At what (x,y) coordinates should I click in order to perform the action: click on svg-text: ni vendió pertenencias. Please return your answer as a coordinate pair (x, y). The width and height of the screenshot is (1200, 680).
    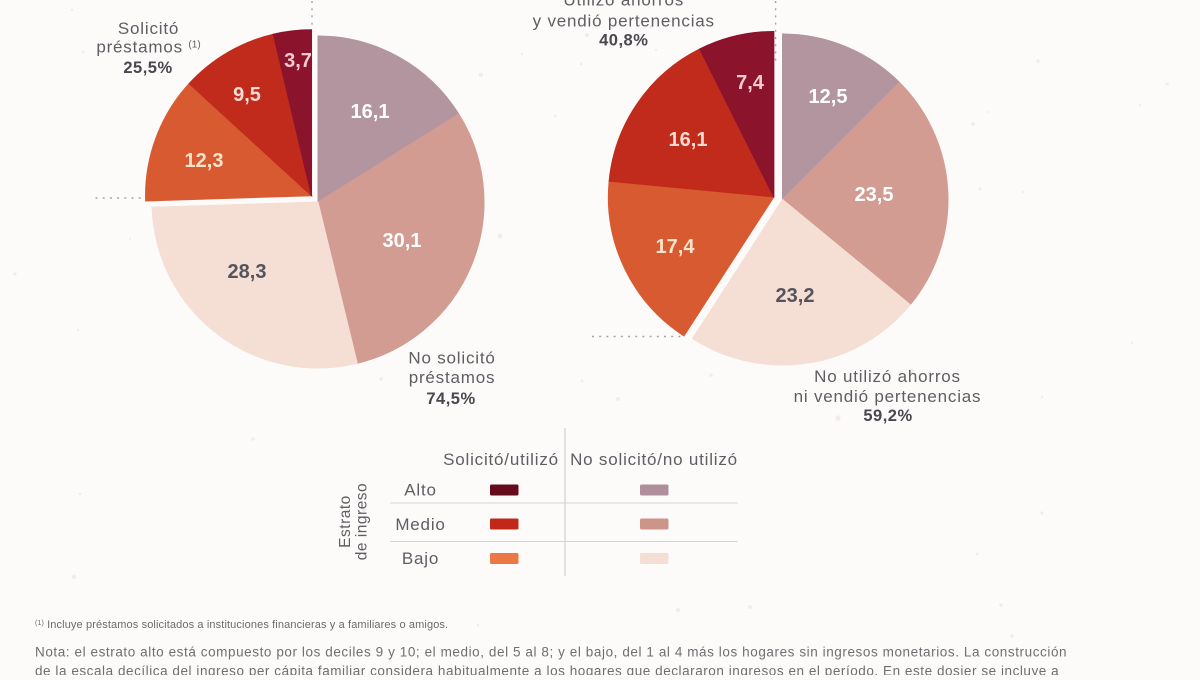
    Looking at the image, I should click on (888, 396).